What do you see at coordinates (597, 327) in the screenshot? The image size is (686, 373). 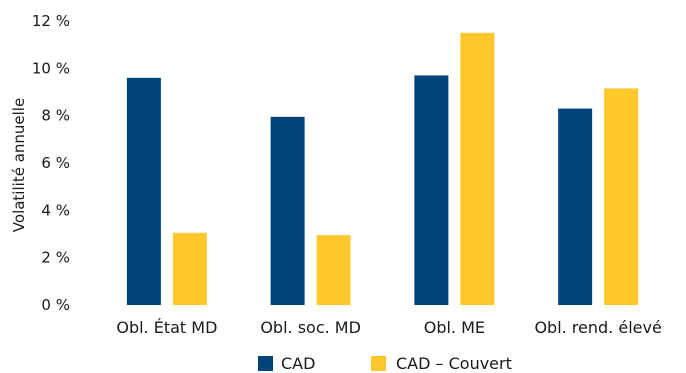 I see `x-category-label: Obl. rend. élevé` at bounding box center [597, 327].